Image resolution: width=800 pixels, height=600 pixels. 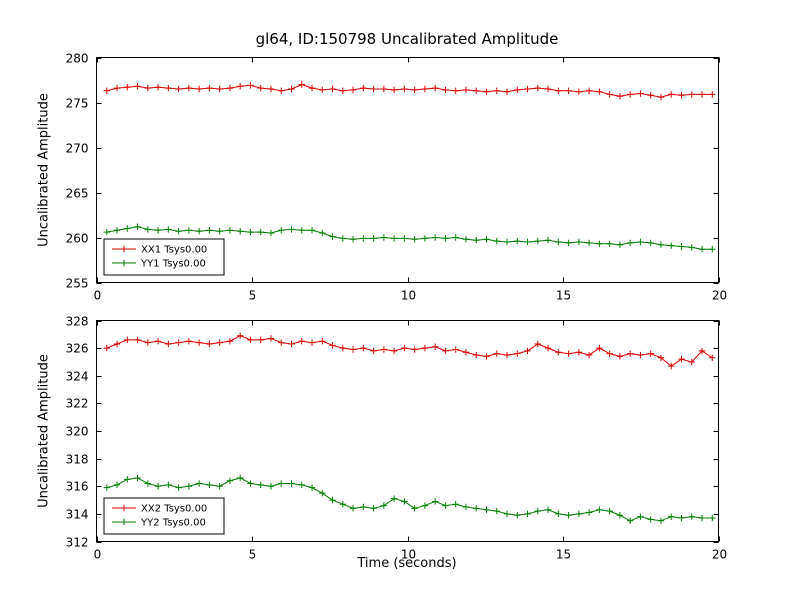 What do you see at coordinates (77, 487) in the screenshot?
I see `y-tick-label: 316` at bounding box center [77, 487].